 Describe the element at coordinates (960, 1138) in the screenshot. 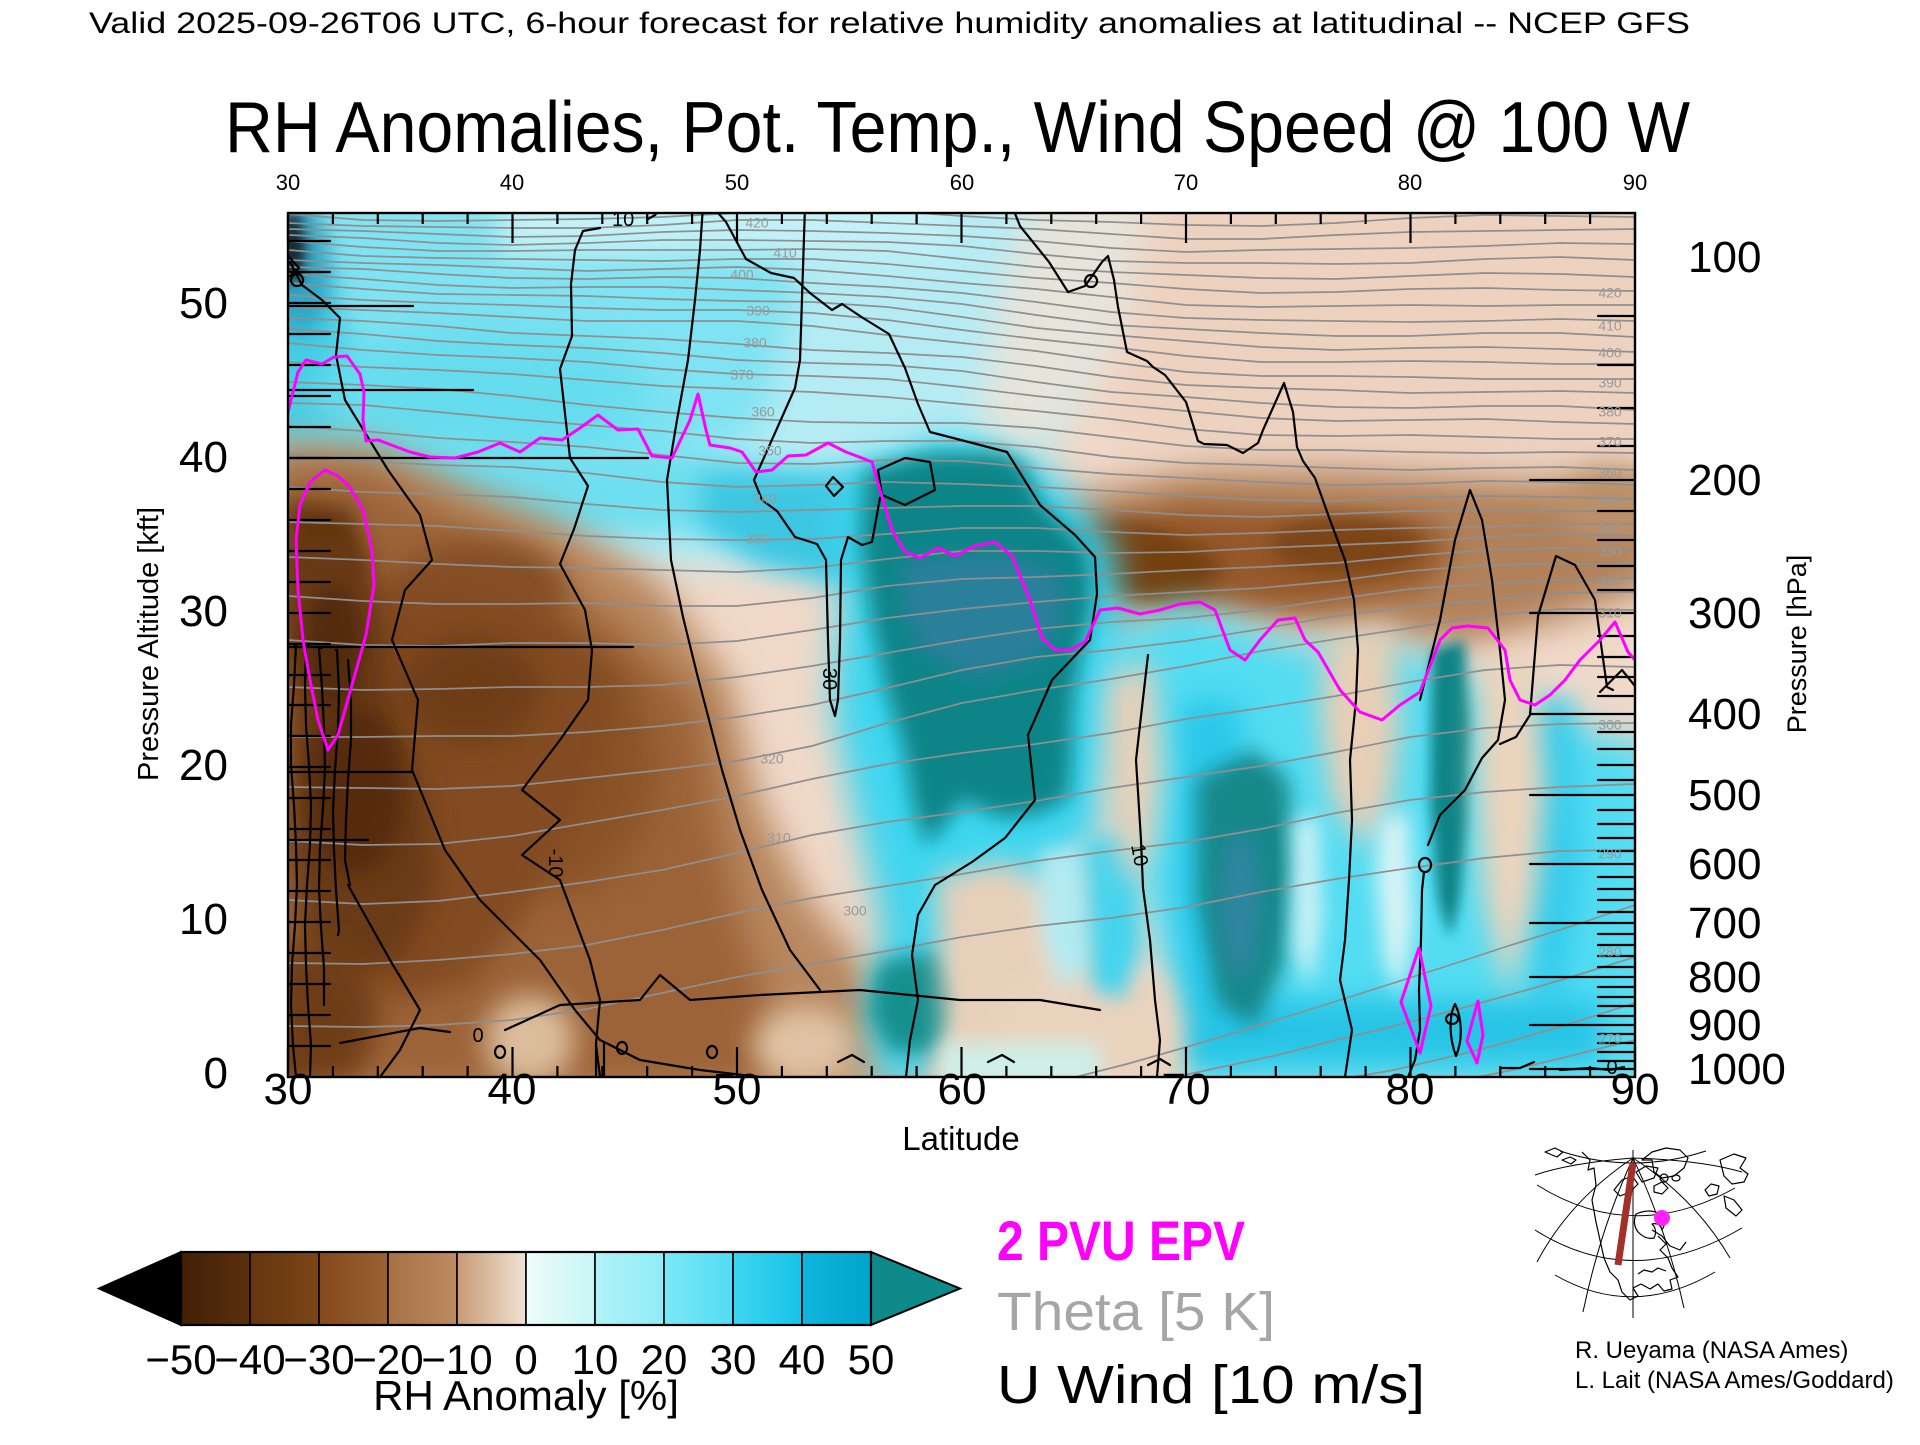

I see `svg-text: Latitude` at that location.